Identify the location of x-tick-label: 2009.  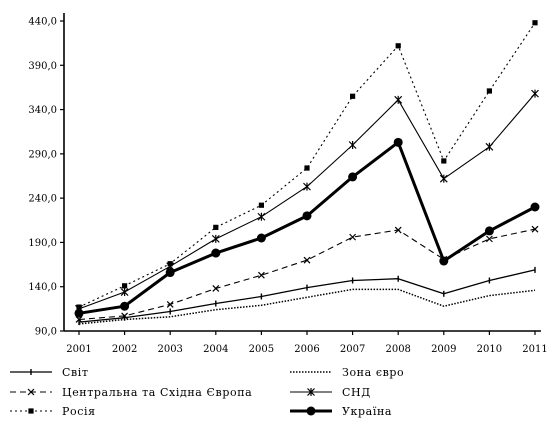
(443, 349).